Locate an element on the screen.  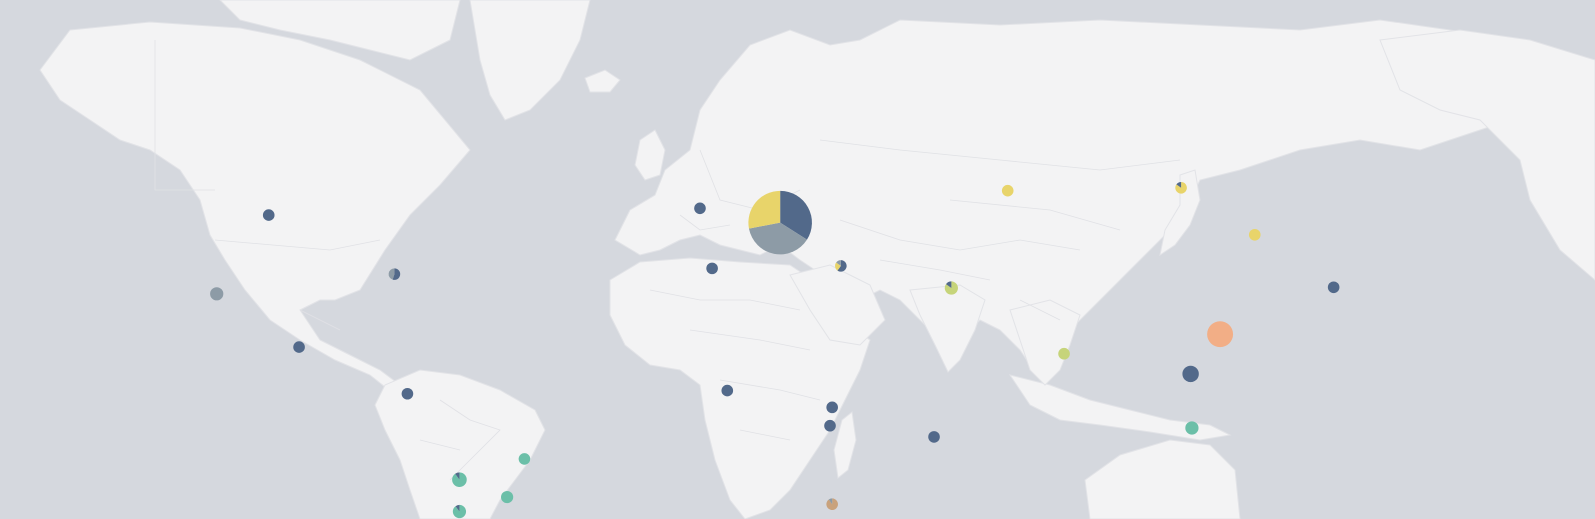
landmass-british-isles is located at coordinates (650, 155).